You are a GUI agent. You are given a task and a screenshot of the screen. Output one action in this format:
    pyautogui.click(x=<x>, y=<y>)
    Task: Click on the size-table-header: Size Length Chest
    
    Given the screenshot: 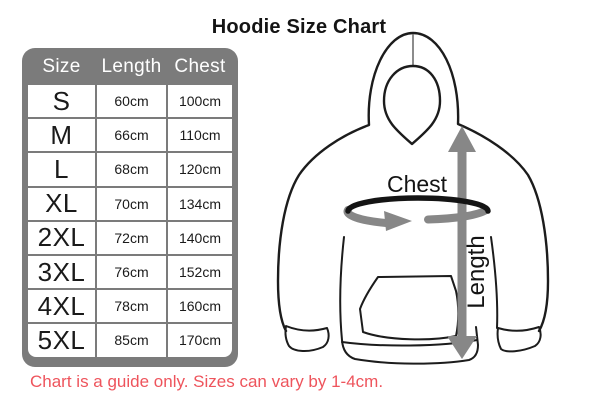 What is the action you would take?
    pyautogui.click(x=130, y=66)
    